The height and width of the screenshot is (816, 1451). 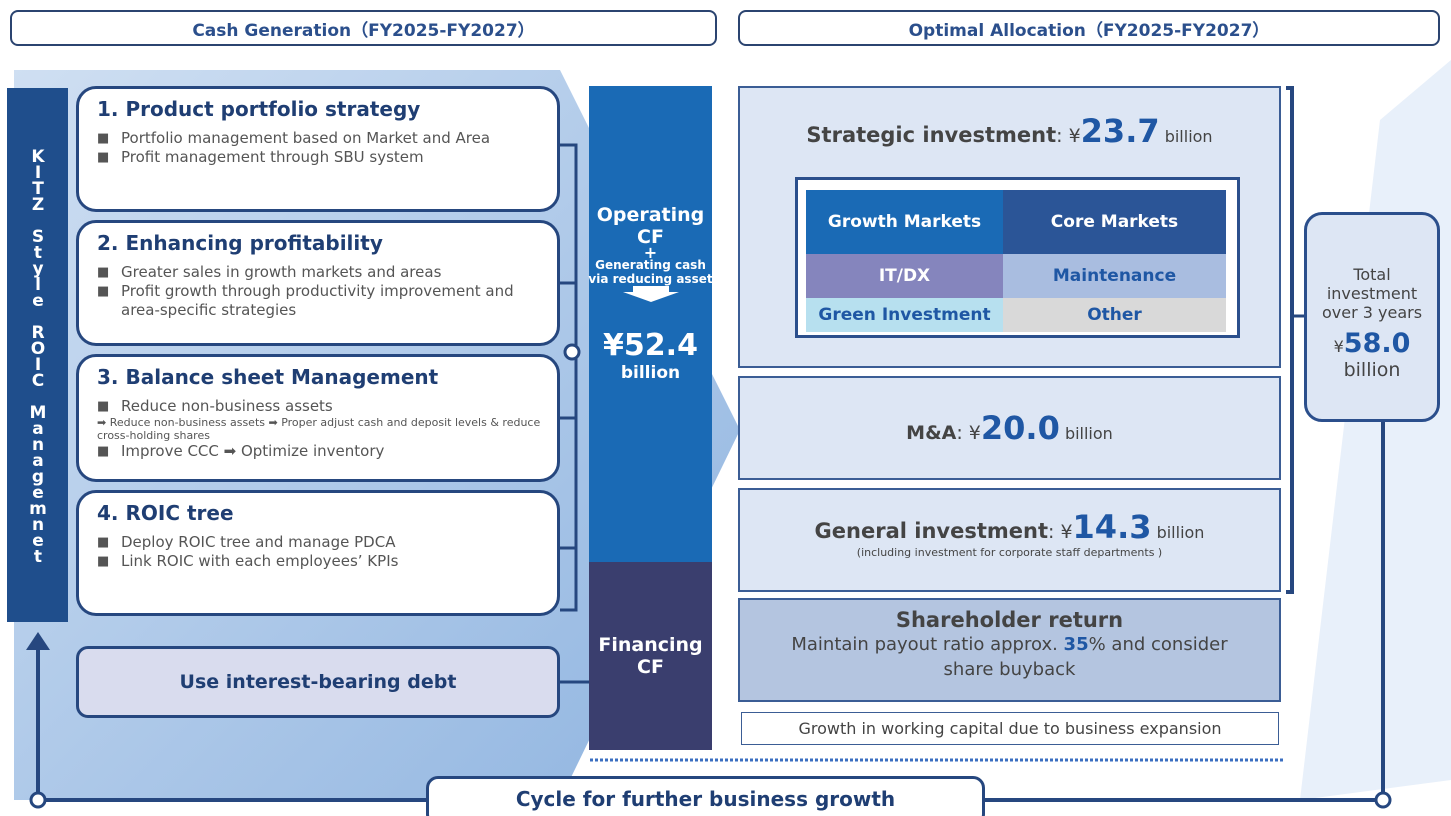 I want to click on ma-line: M&A: ¥20.0 billion, so click(x=1009, y=428).